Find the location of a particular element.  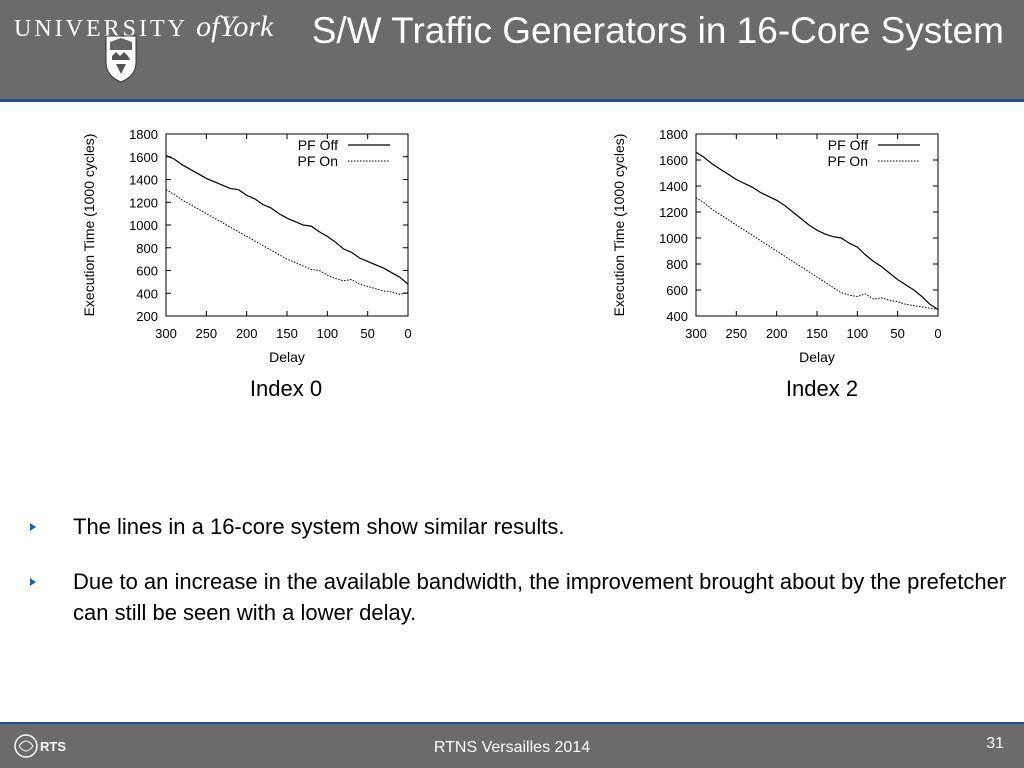

chart-caption-2: Index 2 is located at coordinates (822, 388).